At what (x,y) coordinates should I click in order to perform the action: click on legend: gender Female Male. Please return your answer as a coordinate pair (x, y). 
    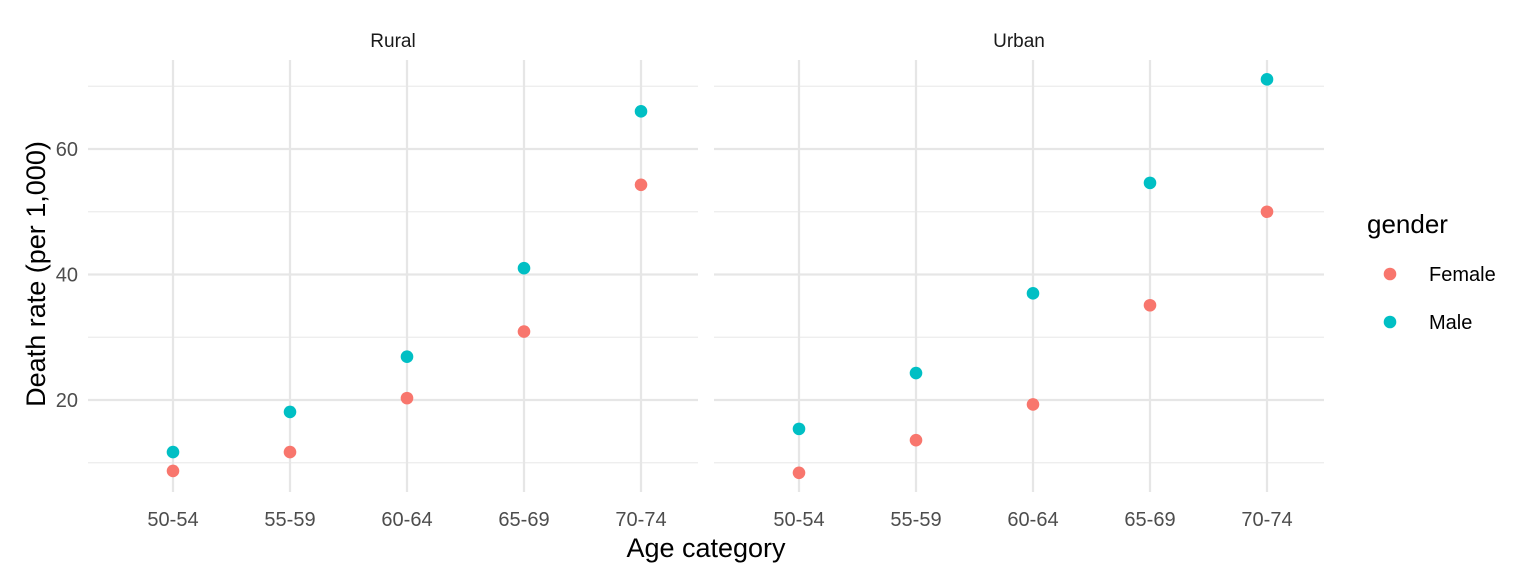
    Looking at the image, I should click on (1431, 271).